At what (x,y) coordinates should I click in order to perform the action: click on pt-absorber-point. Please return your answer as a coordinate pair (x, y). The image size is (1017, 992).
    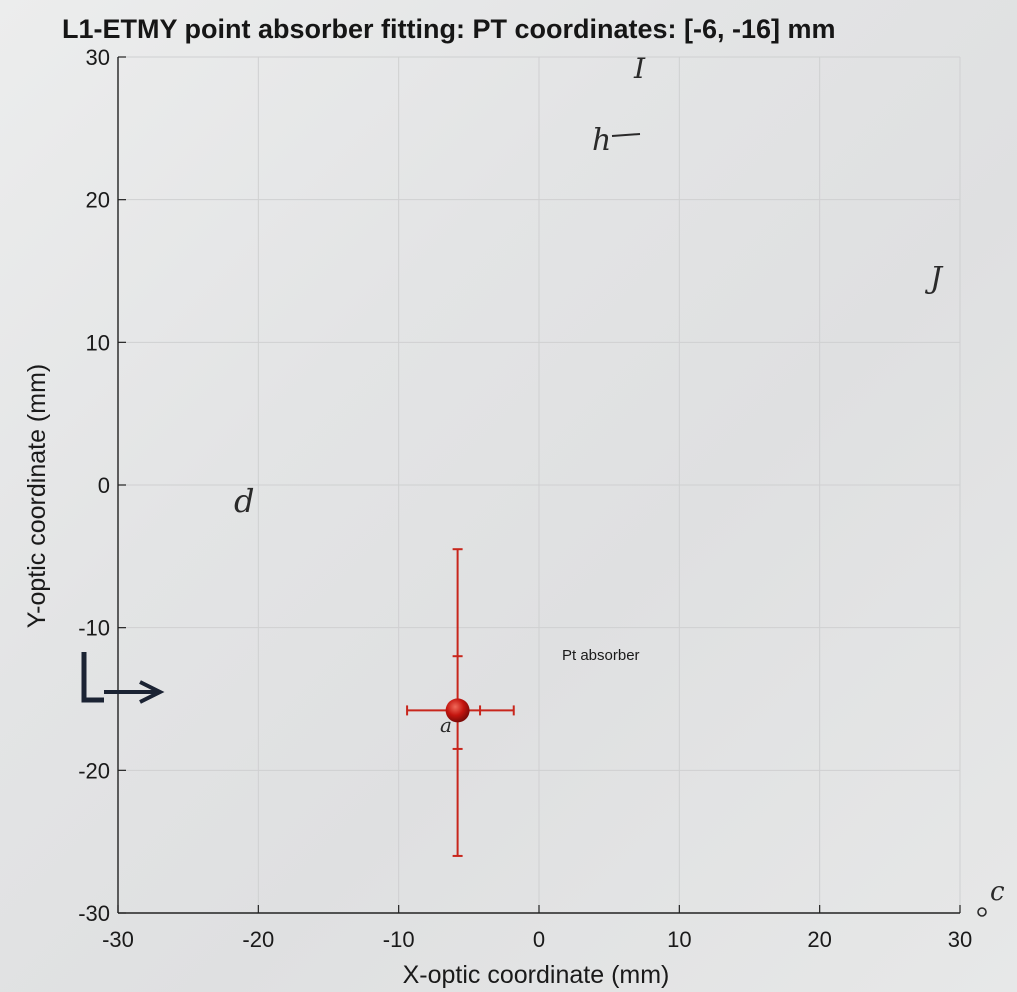
    Looking at the image, I should click on (457, 710).